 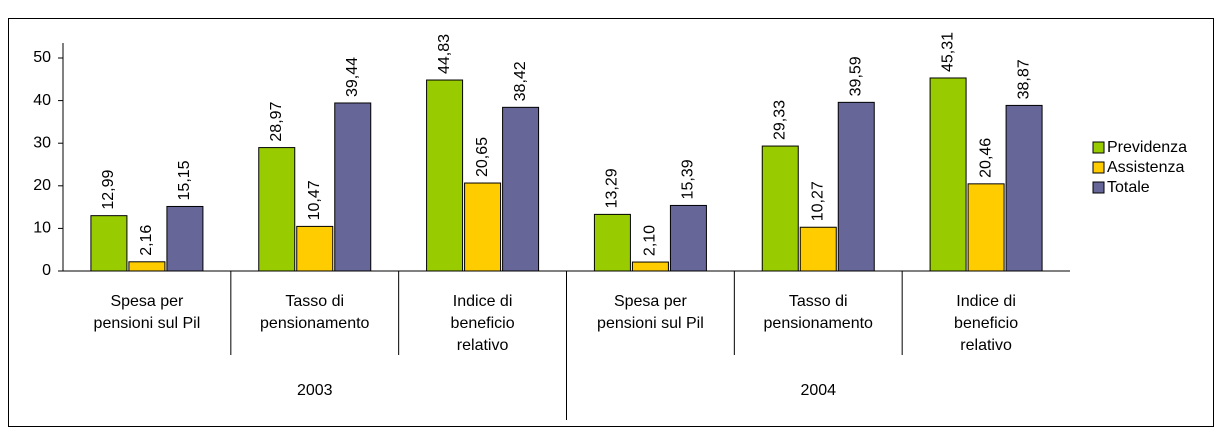 What do you see at coordinates (46, 270) in the screenshot?
I see `y-tick-label: 0` at bounding box center [46, 270].